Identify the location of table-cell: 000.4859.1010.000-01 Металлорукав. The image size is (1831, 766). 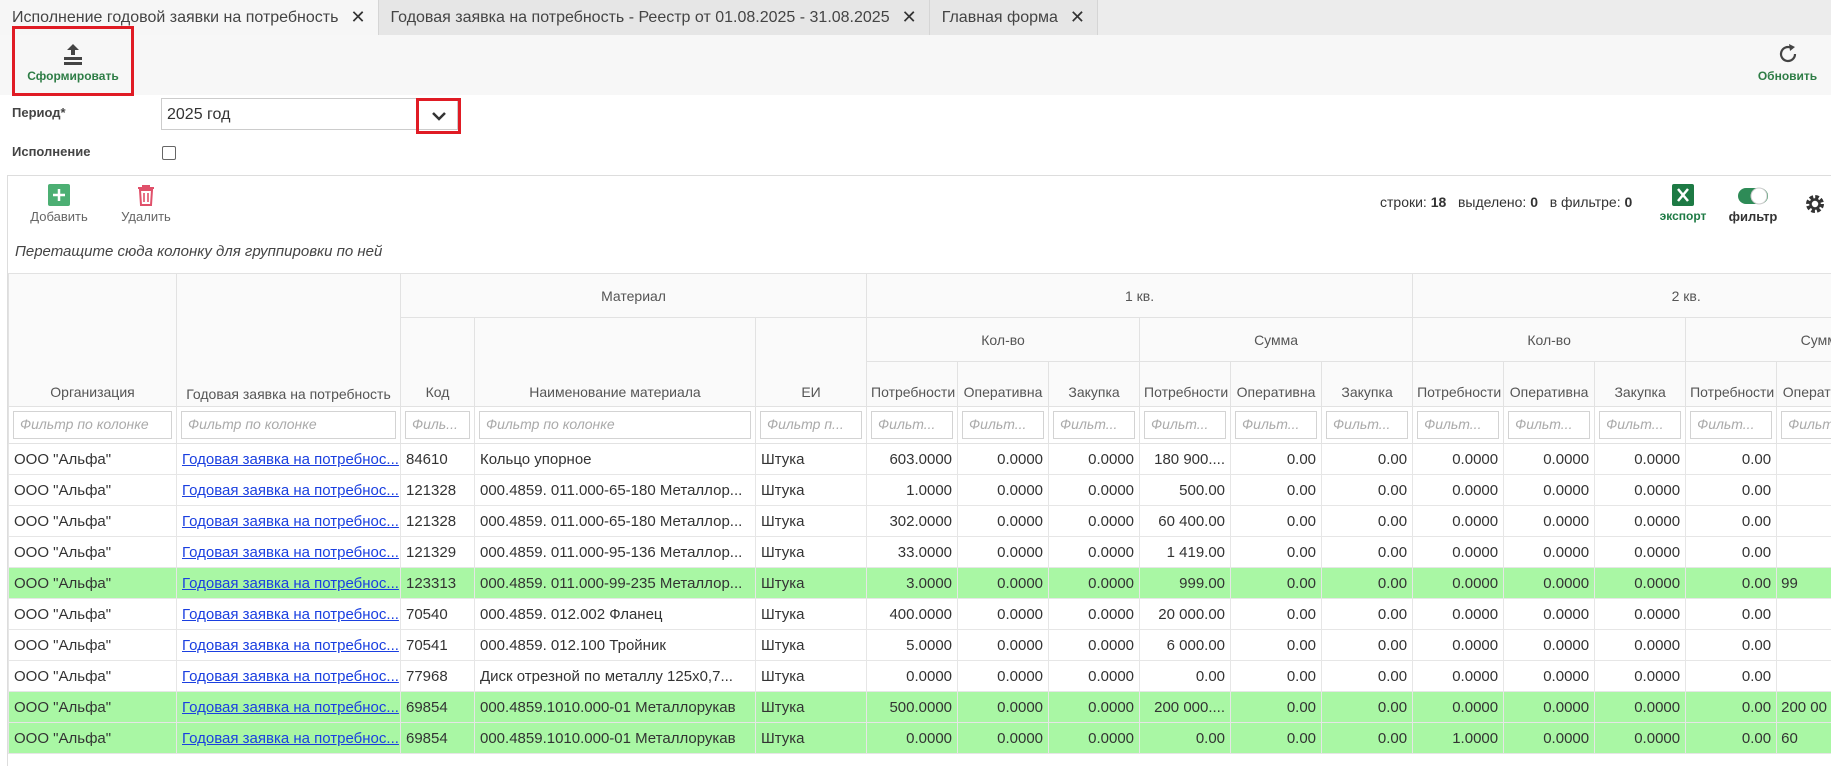
(615, 707).